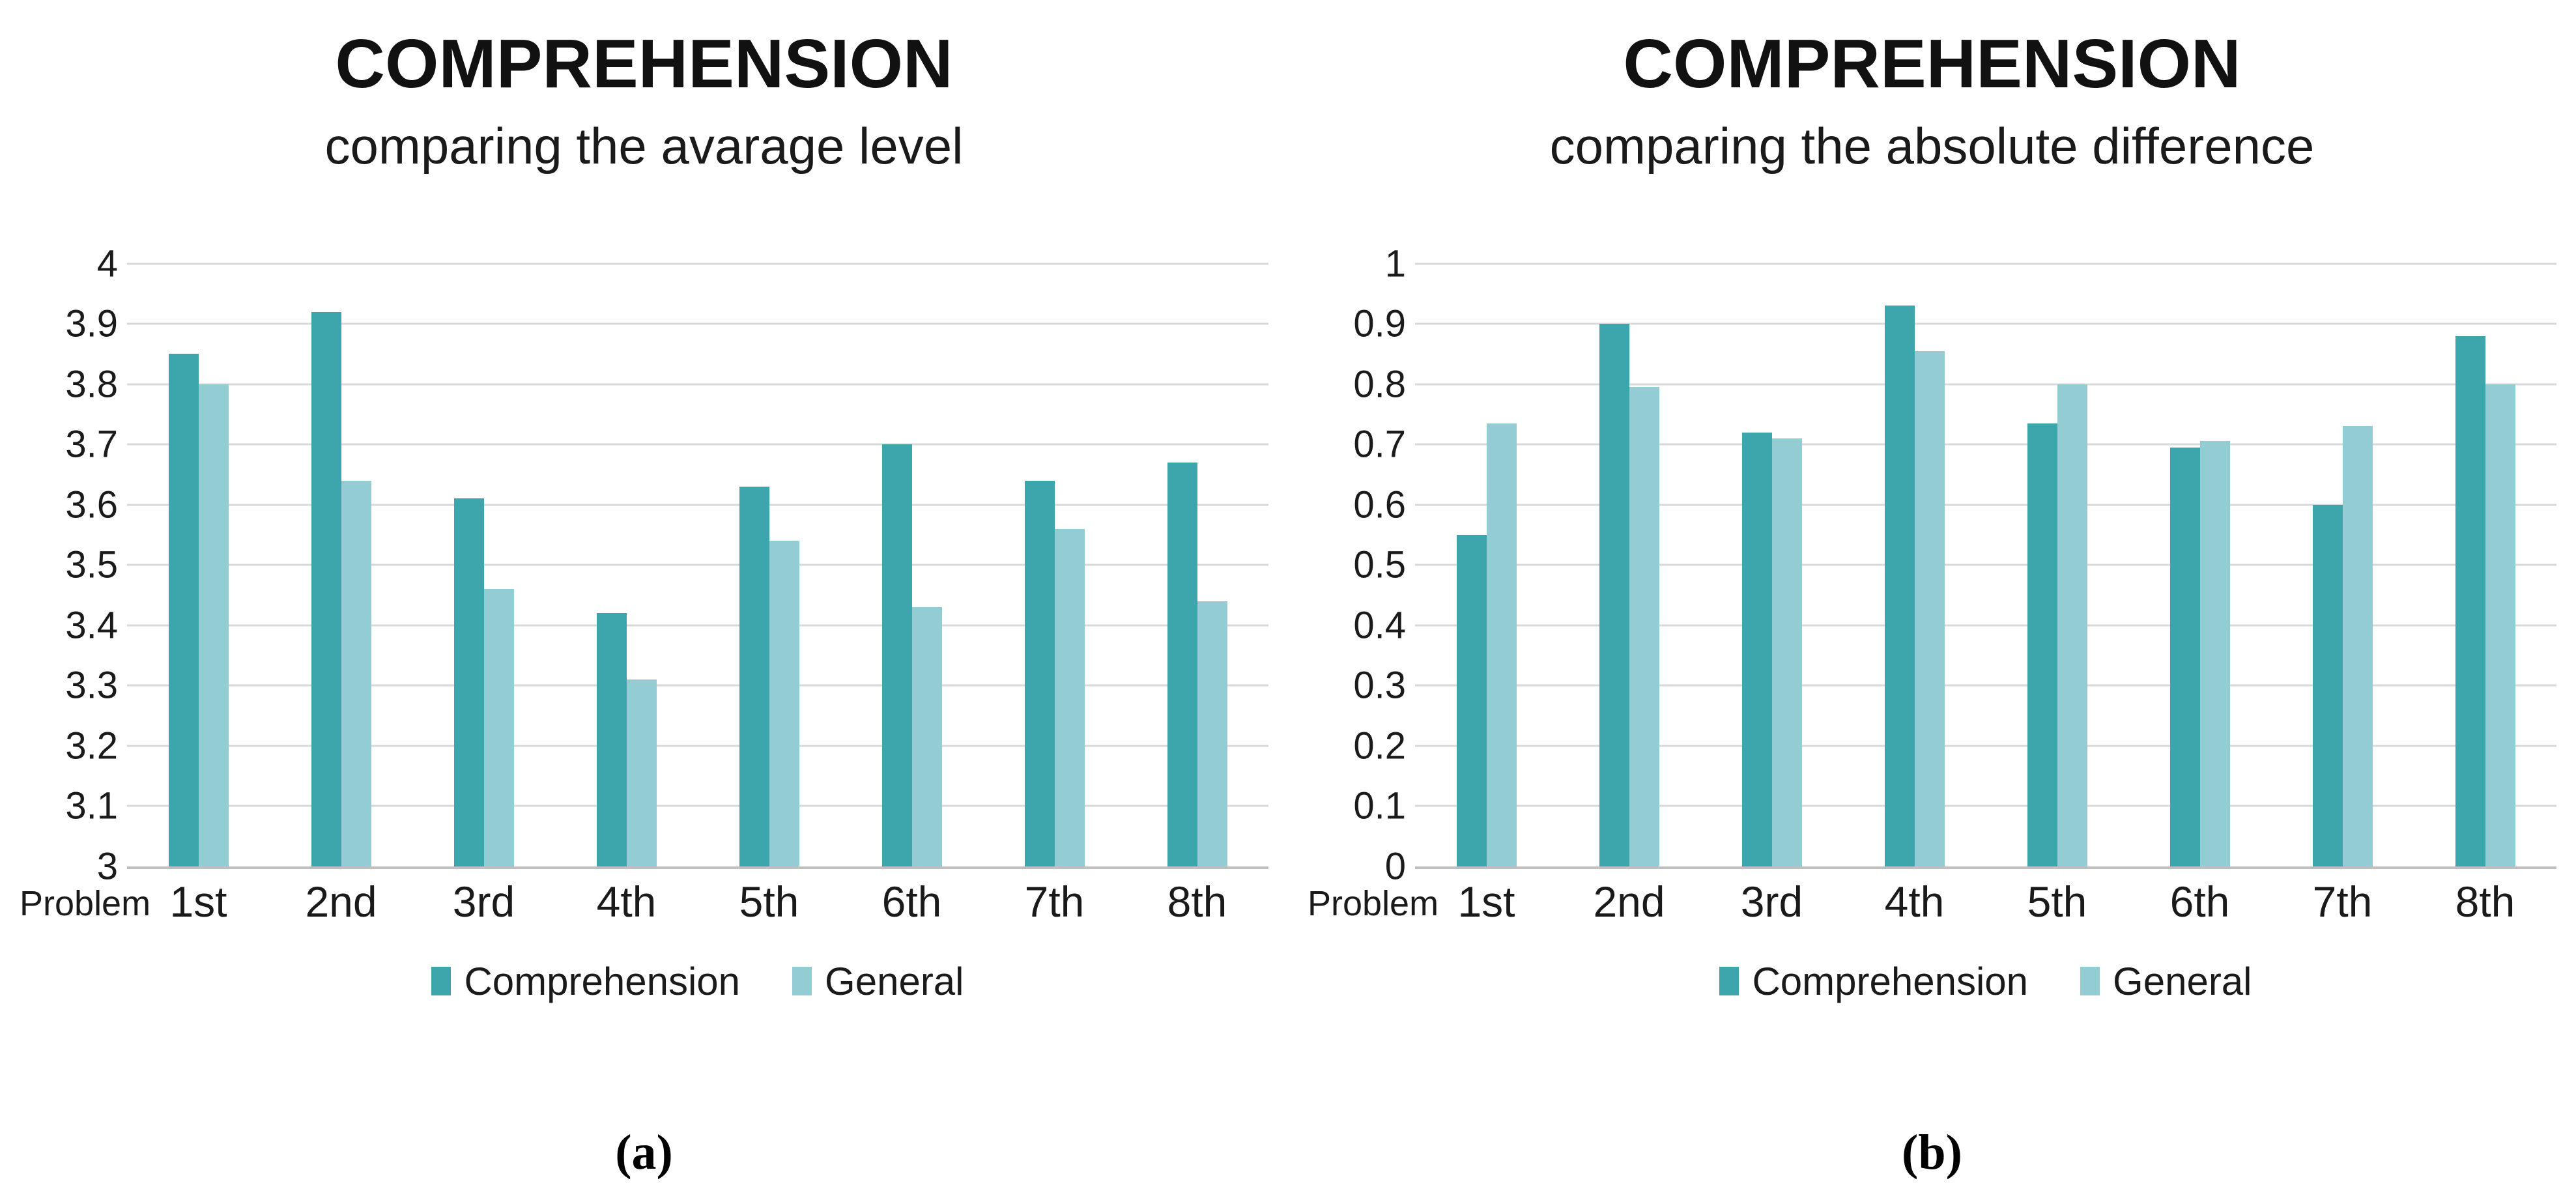 The image size is (2576, 1200). Describe the element at coordinates (644, 146) in the screenshot. I see `chart-subtitle: comparing the avarage level` at that location.